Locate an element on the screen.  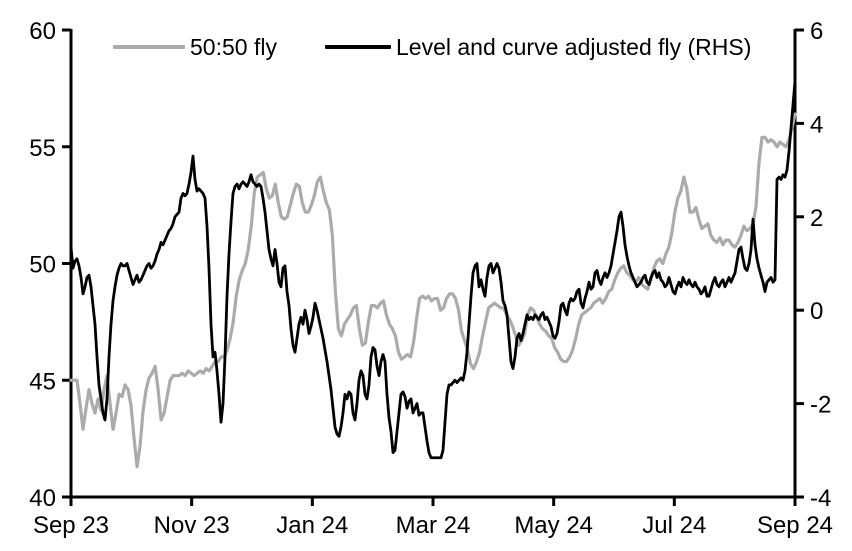
legend-line-swatch-black is located at coordinates (358, 47).